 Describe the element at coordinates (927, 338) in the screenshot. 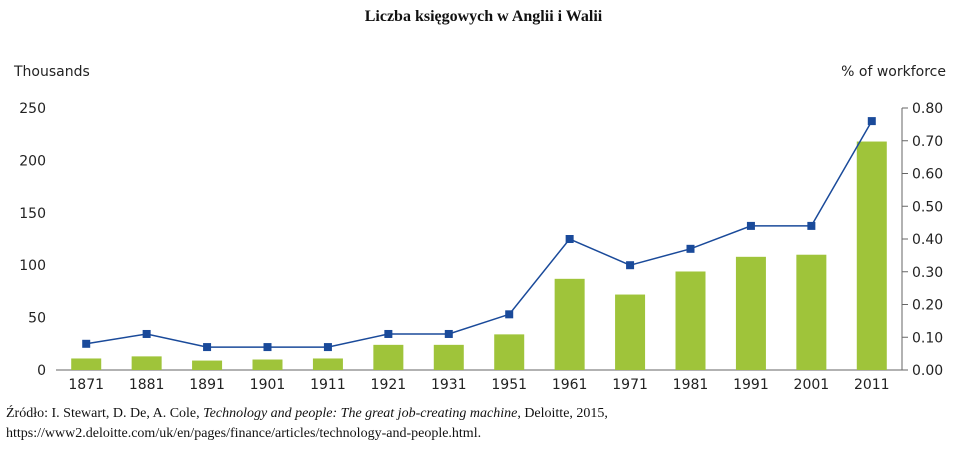

I see `right-tick-label: 0.10` at that location.